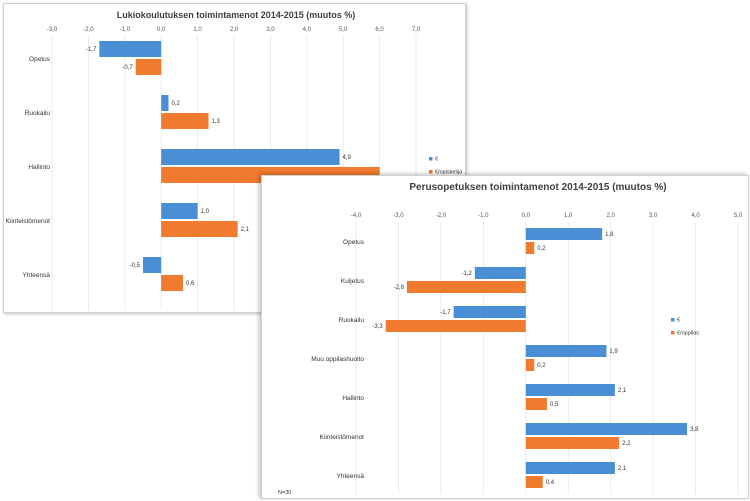 The width and height of the screenshot is (750, 501). What do you see at coordinates (284, 493) in the screenshot?
I see `chart-note: N=30` at bounding box center [284, 493].